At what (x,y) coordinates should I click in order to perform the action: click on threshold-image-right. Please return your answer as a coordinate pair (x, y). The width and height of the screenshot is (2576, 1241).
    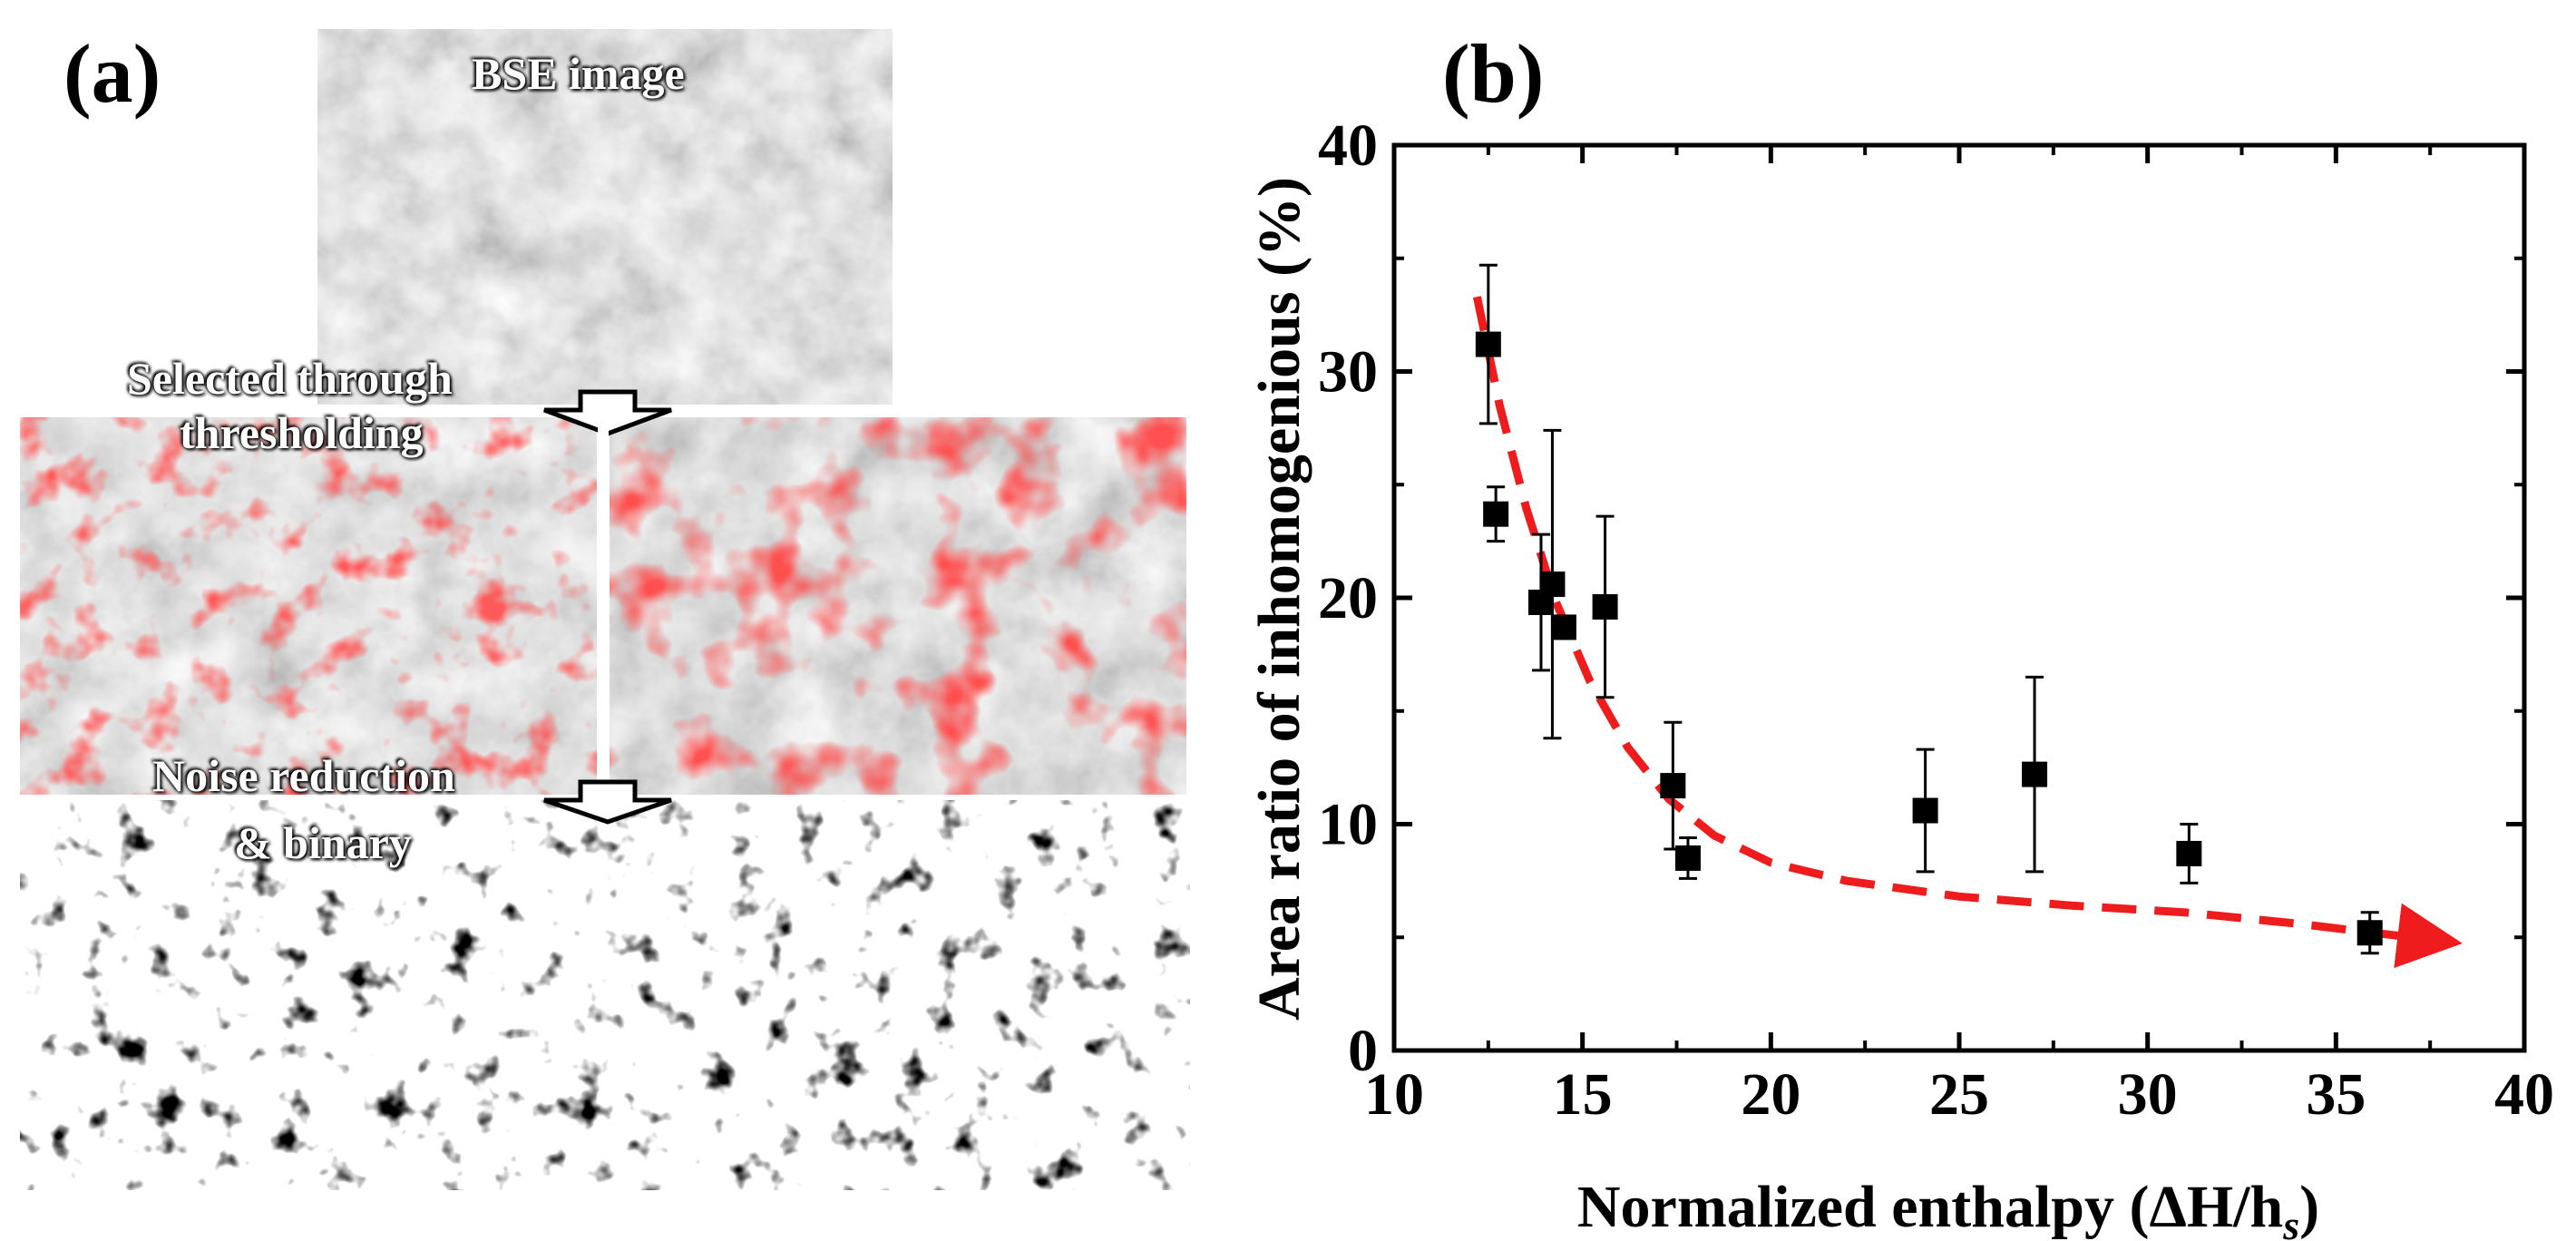
    Looking at the image, I should click on (898, 606).